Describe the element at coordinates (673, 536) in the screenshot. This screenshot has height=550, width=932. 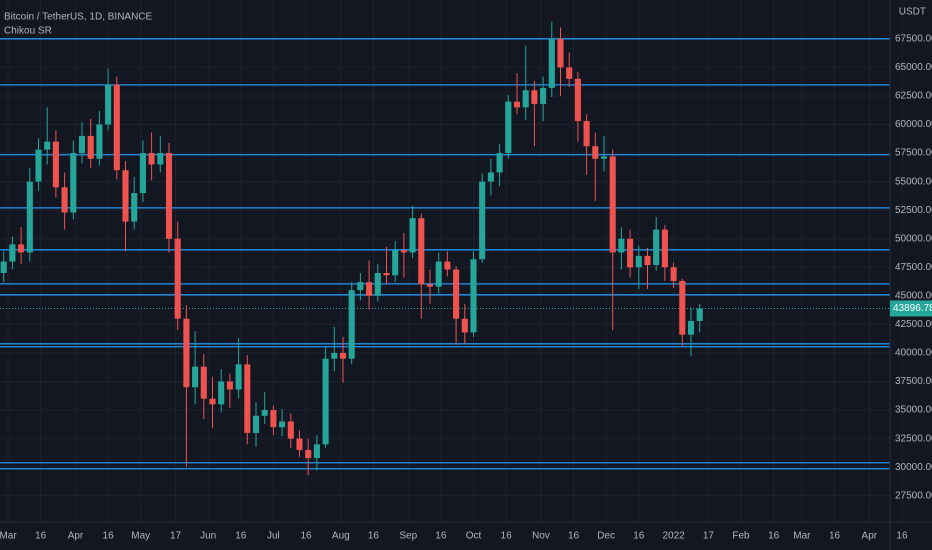
I see `x-tick-label: 2022` at that location.